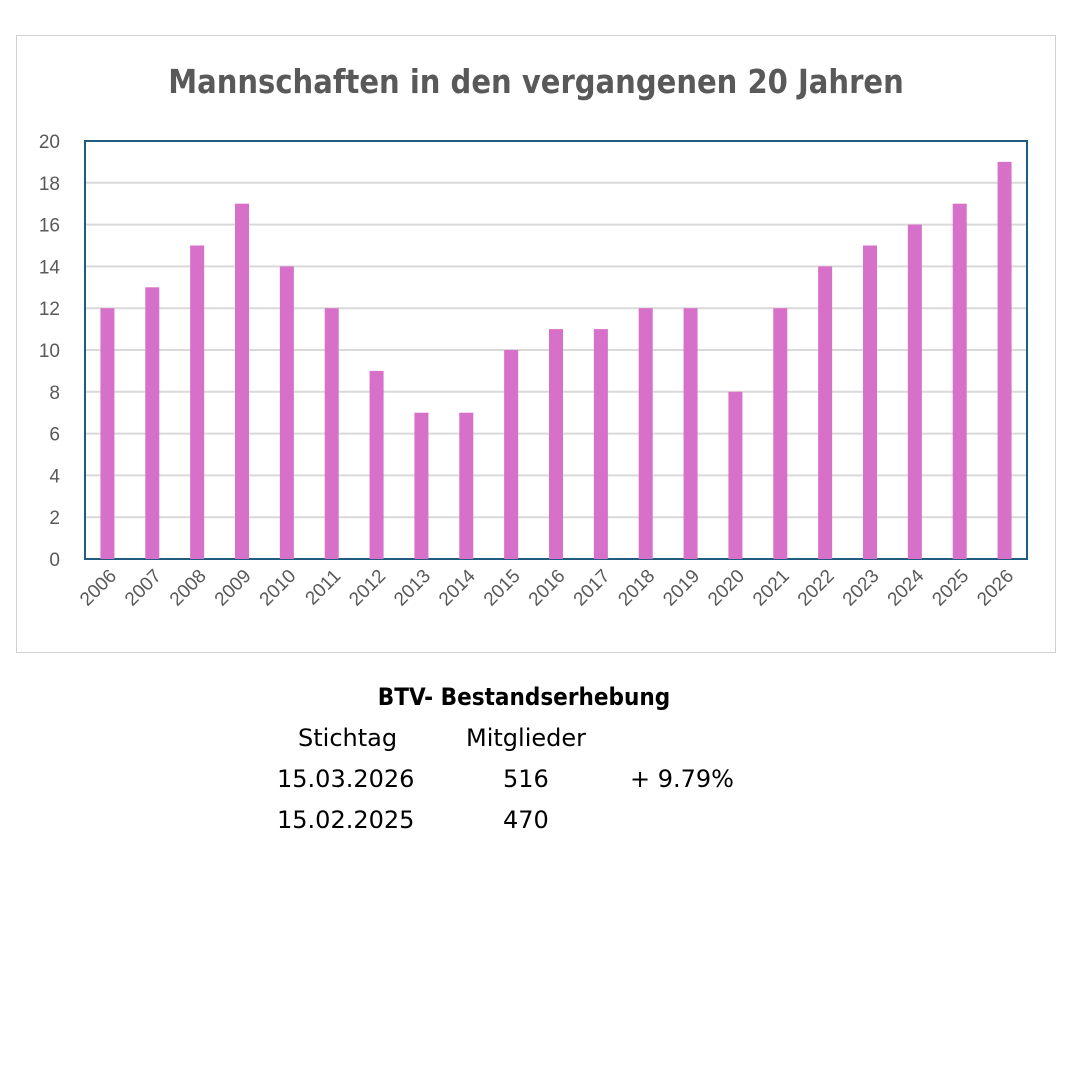 This screenshot has height=1080, width=1080. Describe the element at coordinates (54, 476) in the screenshot. I see `y-tick-label: 4` at that location.